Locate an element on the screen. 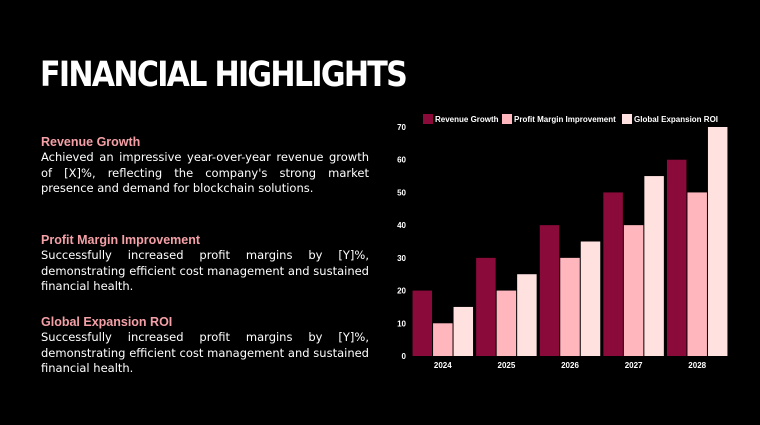 Image resolution: width=760 pixels, height=425 pixels. y-tick-label: 30 is located at coordinates (401, 258).